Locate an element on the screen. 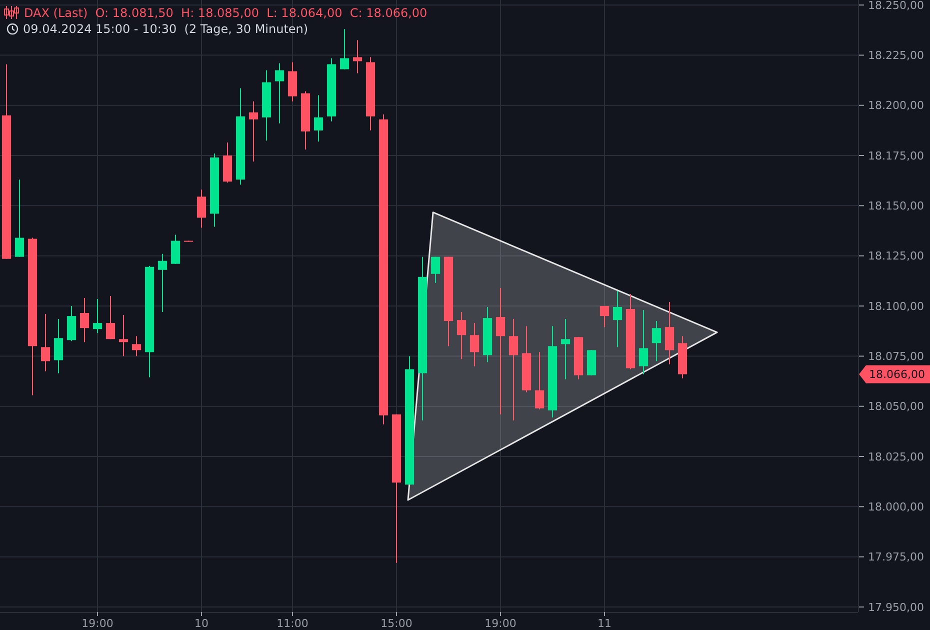 This screenshot has width=930, height=630. y-tick-label: 18.175,00 is located at coordinates (896, 155).